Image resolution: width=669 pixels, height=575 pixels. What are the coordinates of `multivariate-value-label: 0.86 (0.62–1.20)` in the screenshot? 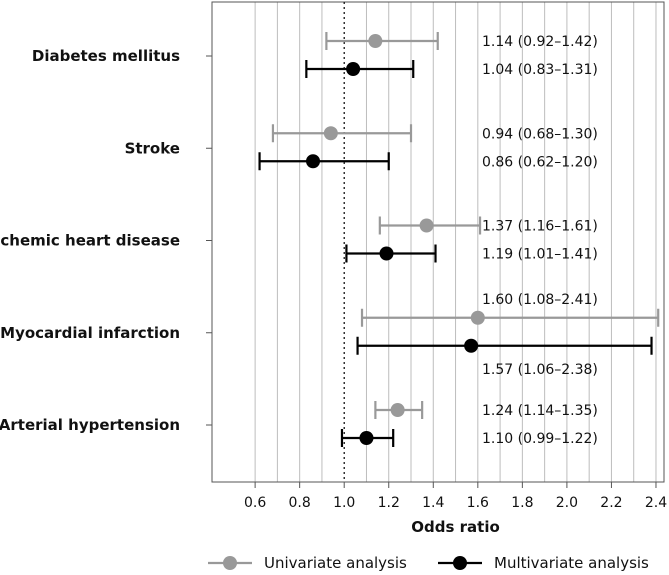 It's located at (540, 162).